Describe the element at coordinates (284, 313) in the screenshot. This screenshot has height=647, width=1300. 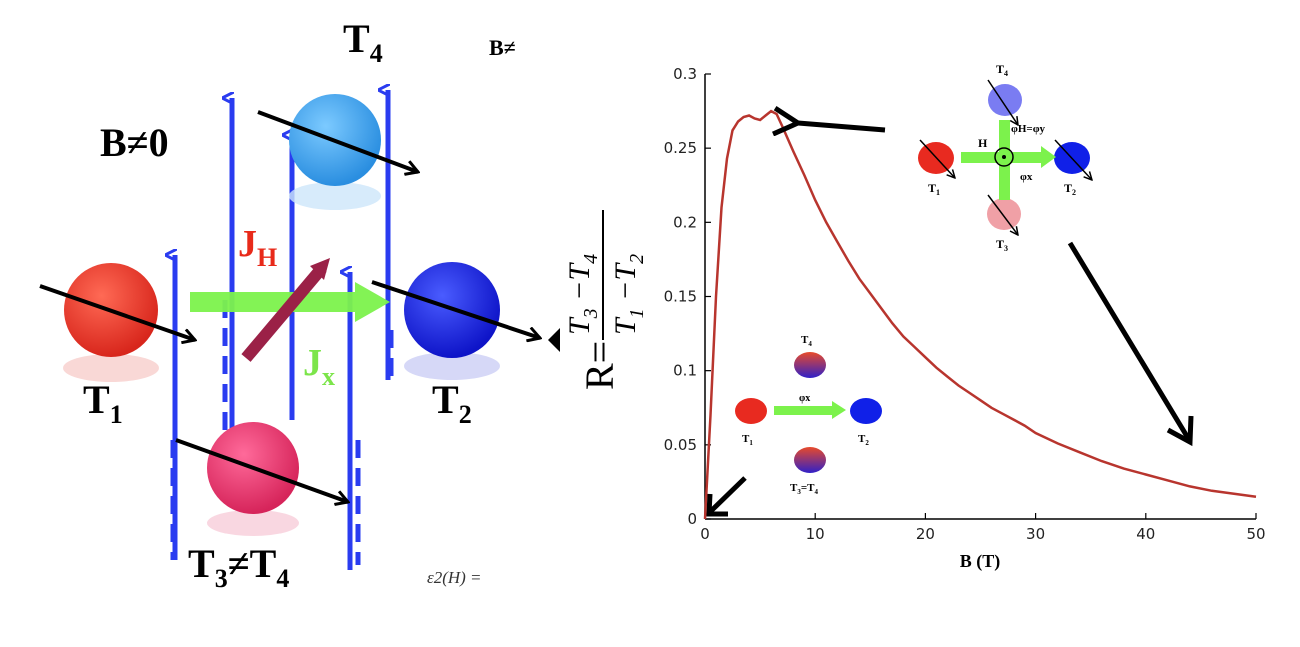
I see `jh-arrow` at that location.